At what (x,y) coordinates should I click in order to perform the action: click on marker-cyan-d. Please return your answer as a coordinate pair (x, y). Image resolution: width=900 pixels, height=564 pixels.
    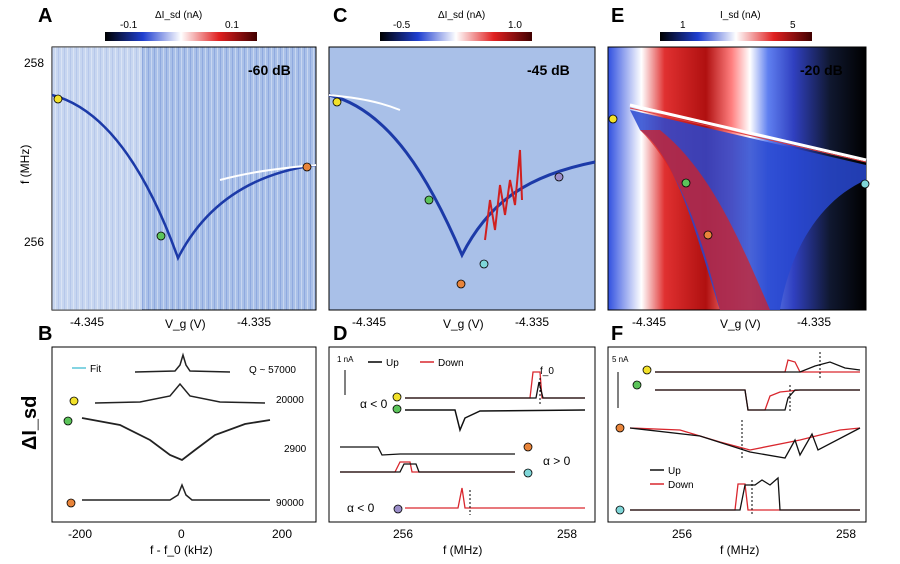
    Looking at the image, I should click on (528, 473).